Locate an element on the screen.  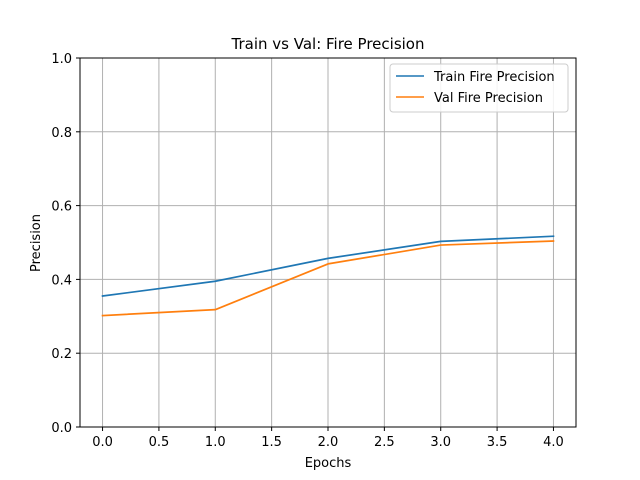
x-axis-label: Epochs is located at coordinates (328, 463).